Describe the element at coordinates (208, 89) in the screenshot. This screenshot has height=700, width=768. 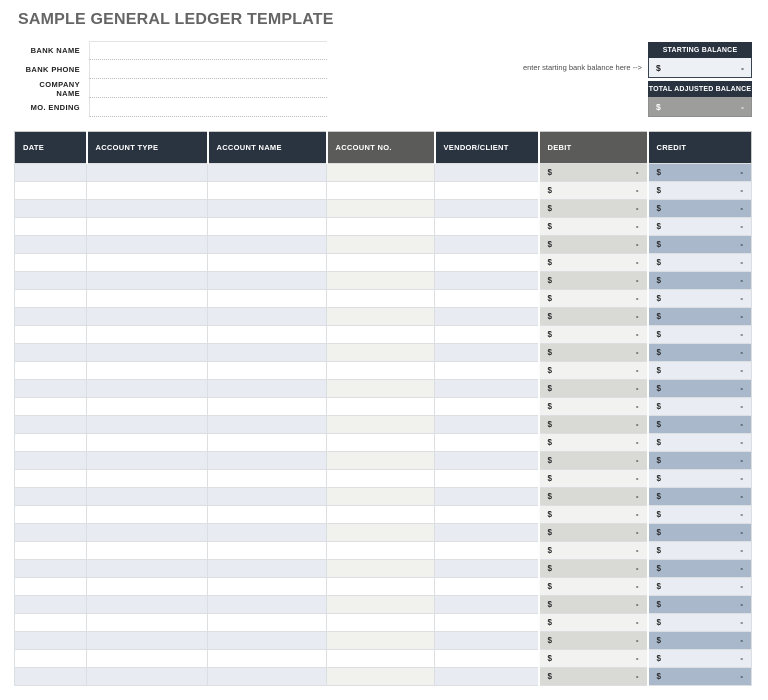
I see `company-name-field` at that location.